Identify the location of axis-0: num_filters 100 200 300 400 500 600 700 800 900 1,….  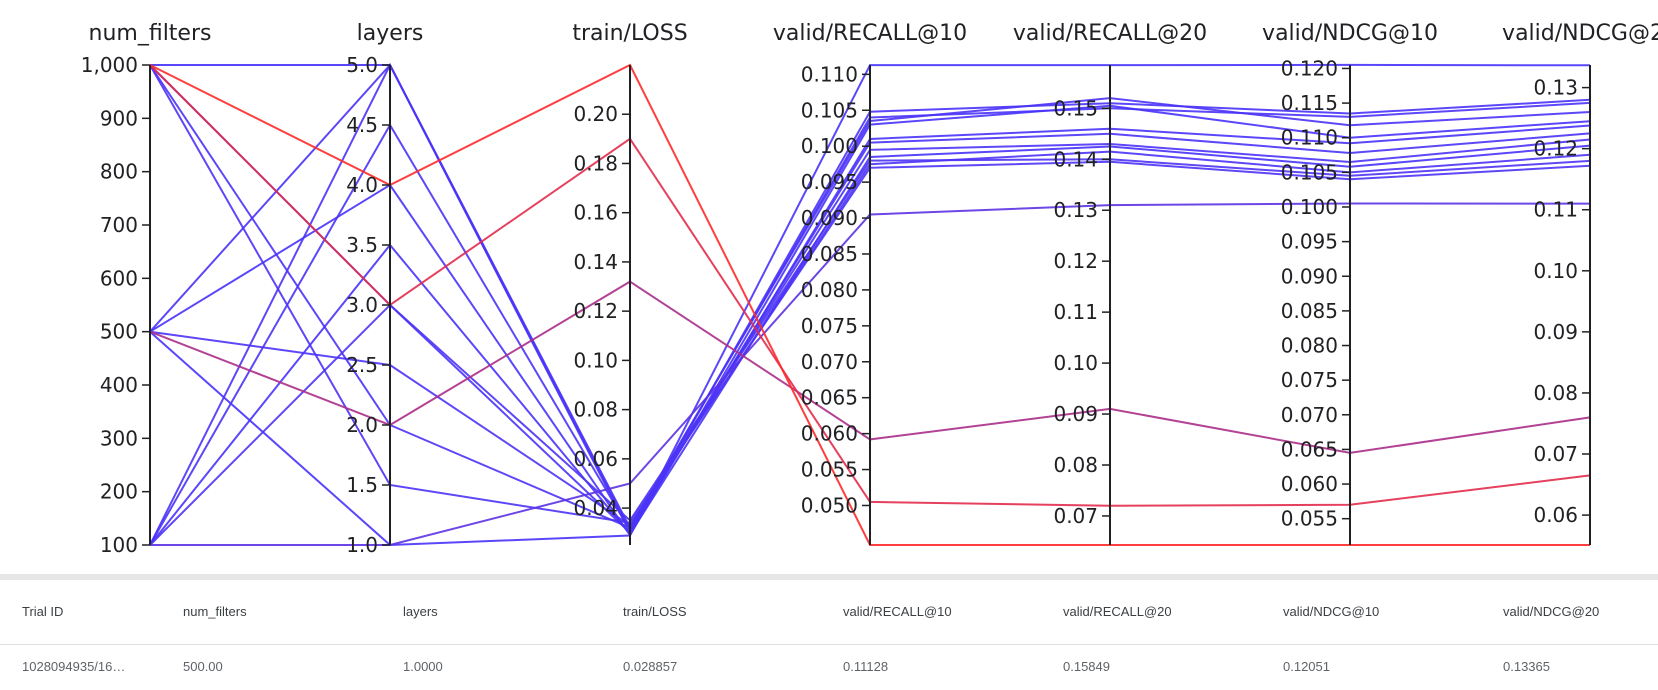
(146, 289).